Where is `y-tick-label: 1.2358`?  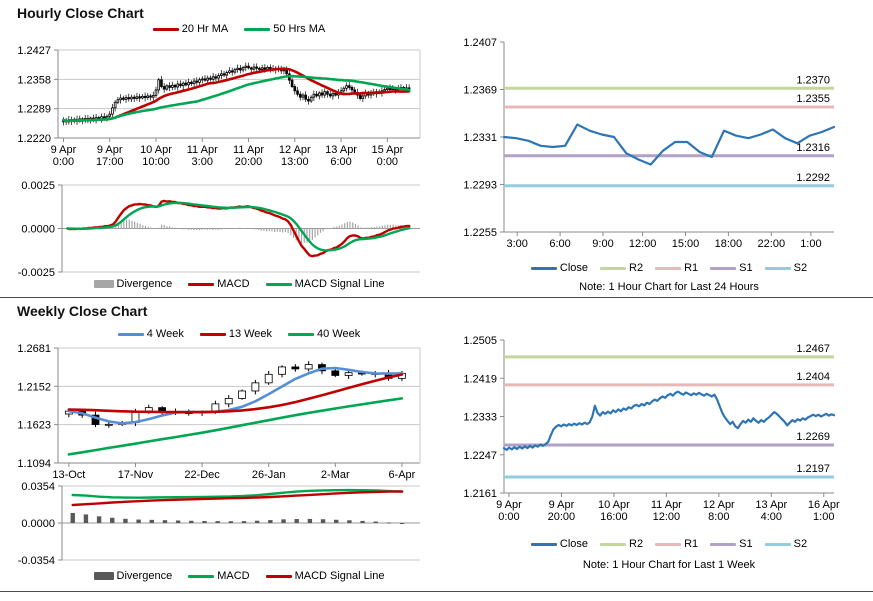 y-tick-label: 1.2358 is located at coordinates (34, 80).